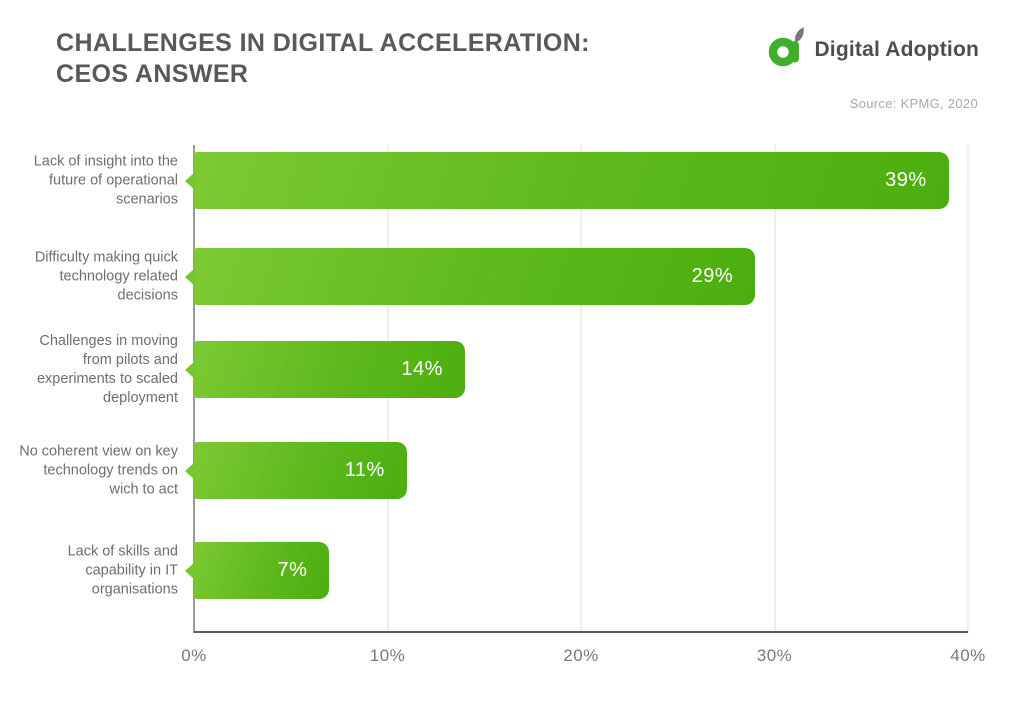 This screenshot has width=1024, height=702. I want to click on bar-value-label: 29%, so click(712, 276).